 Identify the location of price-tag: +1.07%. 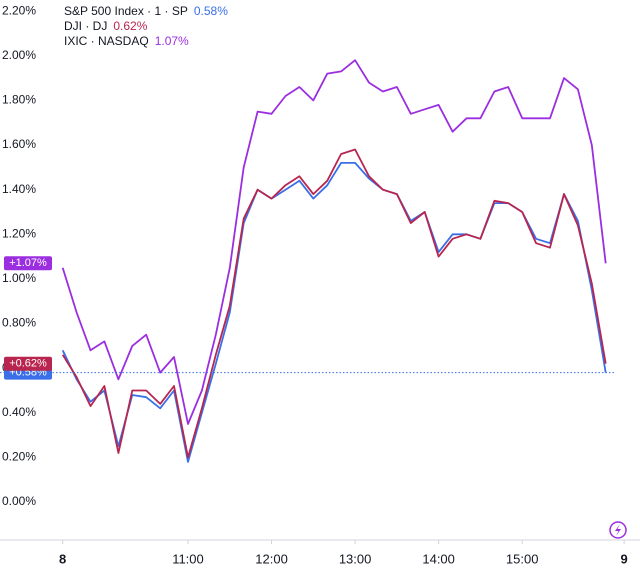
(28, 263).